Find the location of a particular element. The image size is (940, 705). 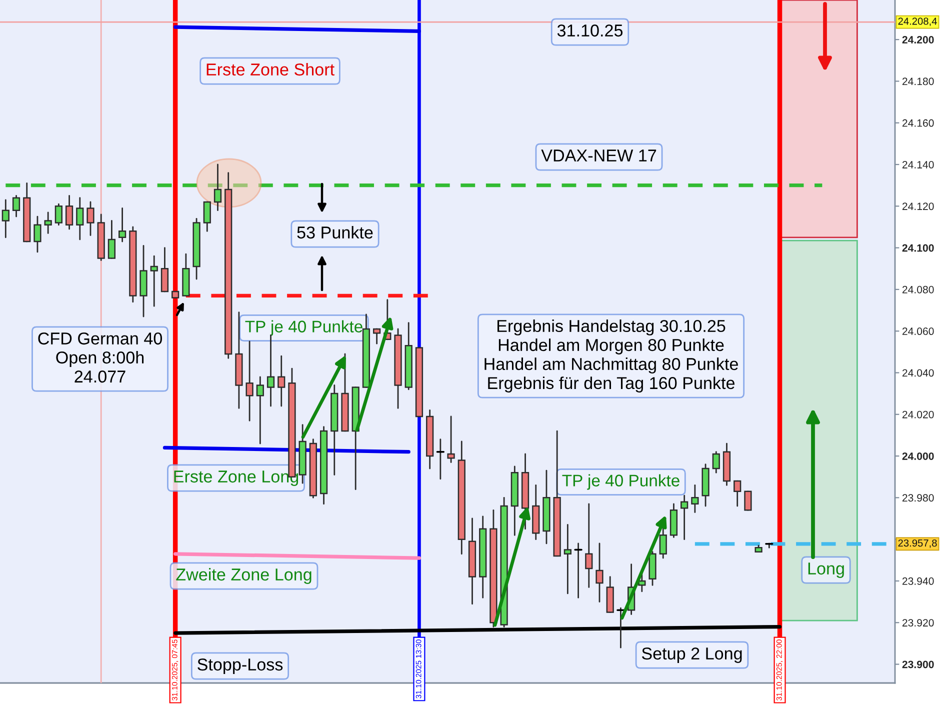

y-tick-label: 24.140 is located at coordinates (918, 164).